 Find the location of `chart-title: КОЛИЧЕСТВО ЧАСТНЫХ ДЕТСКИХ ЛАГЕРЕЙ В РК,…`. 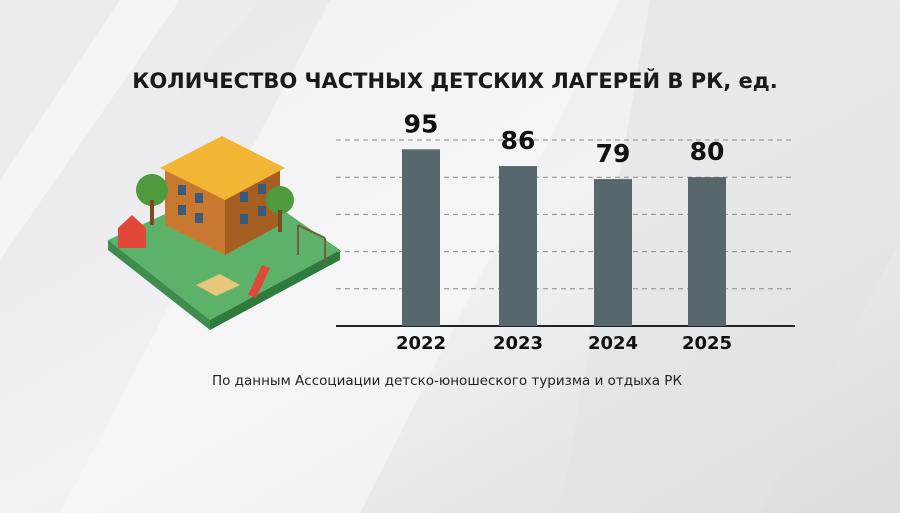

chart-title: КОЛИЧЕСТВО ЧАСТНЫХ ДЕТСКИХ ЛАГЕРЕЙ В РК,… is located at coordinates (454, 80).